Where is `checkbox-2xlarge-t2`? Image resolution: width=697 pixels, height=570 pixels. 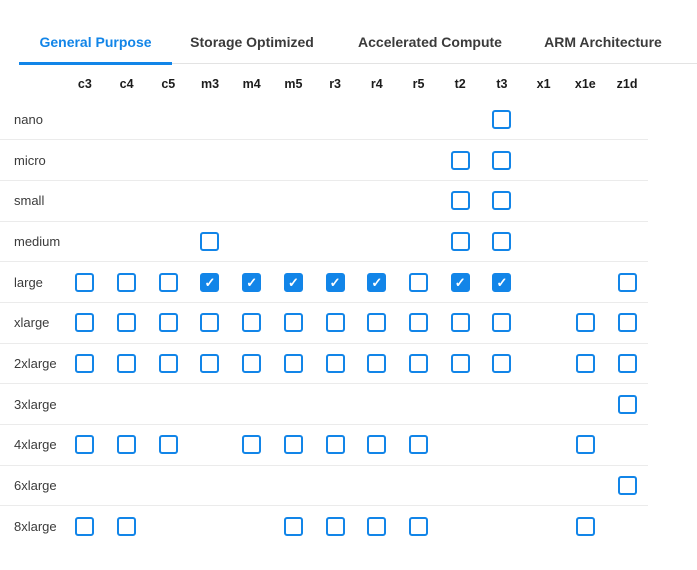
checkbox-2xlarge-t2 is located at coordinates (460, 363).